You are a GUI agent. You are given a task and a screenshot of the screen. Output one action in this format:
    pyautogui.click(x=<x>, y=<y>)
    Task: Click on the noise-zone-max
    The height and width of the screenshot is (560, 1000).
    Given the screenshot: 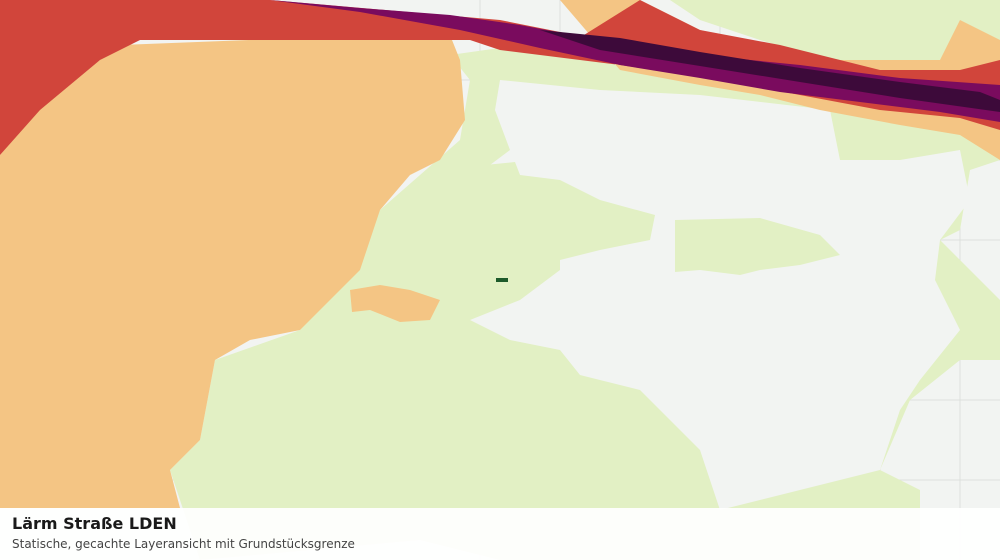 What is the action you would take?
    pyautogui.click(x=770, y=71)
    